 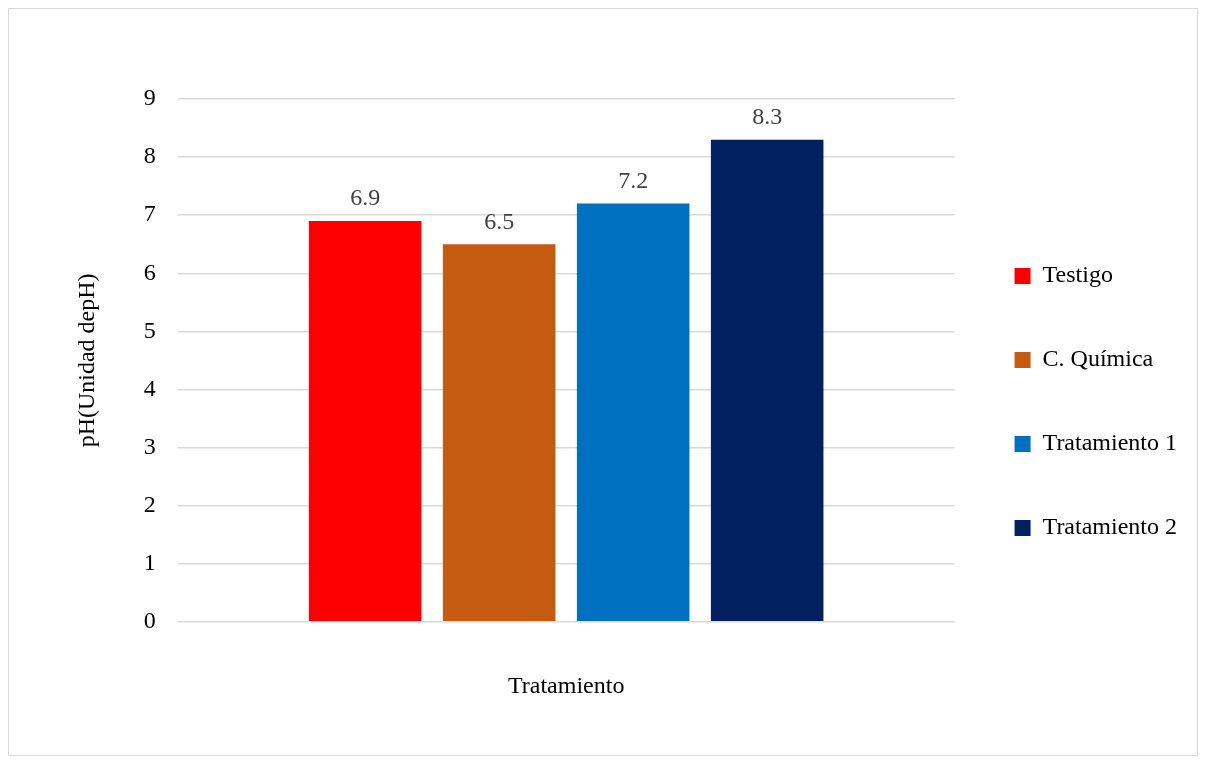 I want to click on data-label: 7.2, so click(x=633, y=179).